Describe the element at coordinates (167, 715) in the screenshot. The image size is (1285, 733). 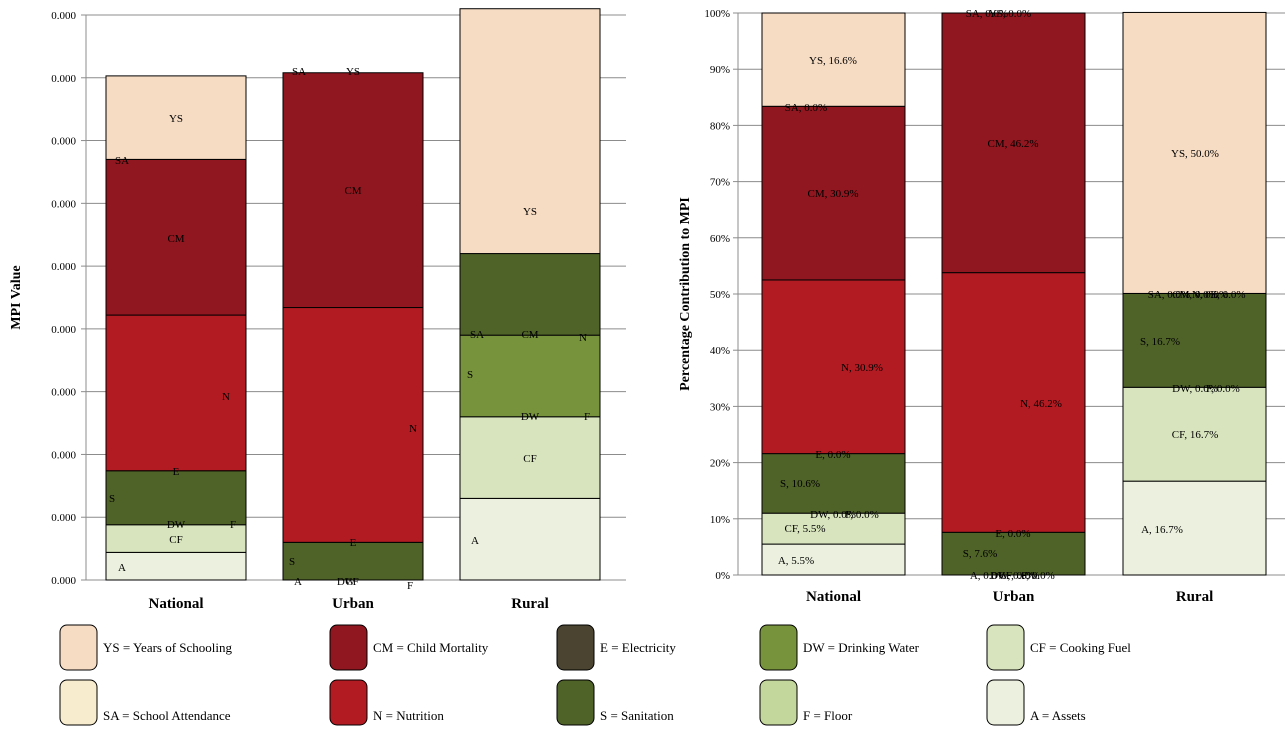
I see `legend-label: SA = School Attendance` at that location.